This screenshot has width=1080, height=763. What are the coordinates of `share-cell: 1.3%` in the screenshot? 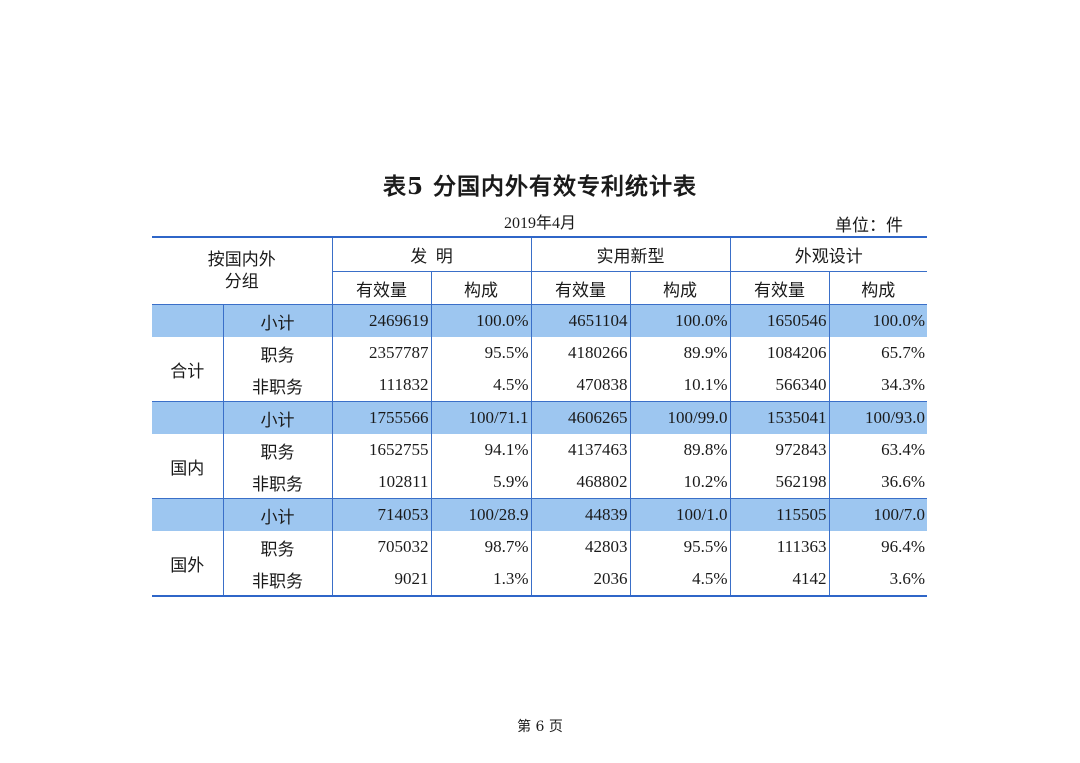 It's located at (481, 579).